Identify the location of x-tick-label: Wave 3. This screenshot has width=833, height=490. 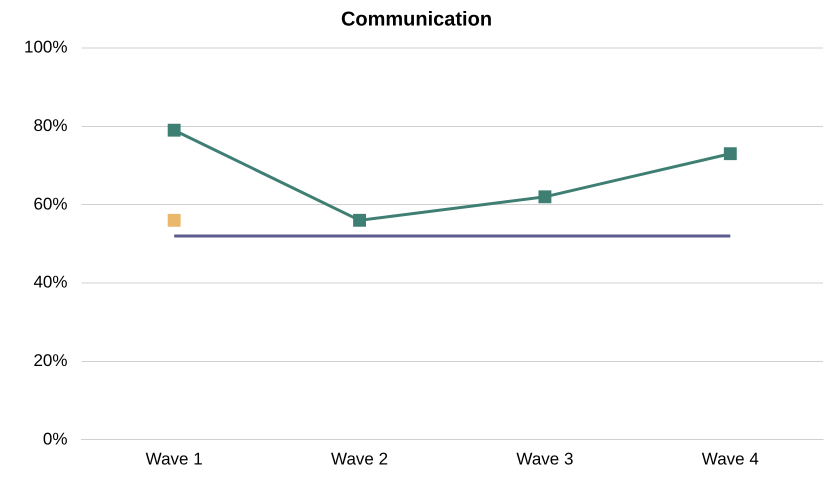
(545, 458).